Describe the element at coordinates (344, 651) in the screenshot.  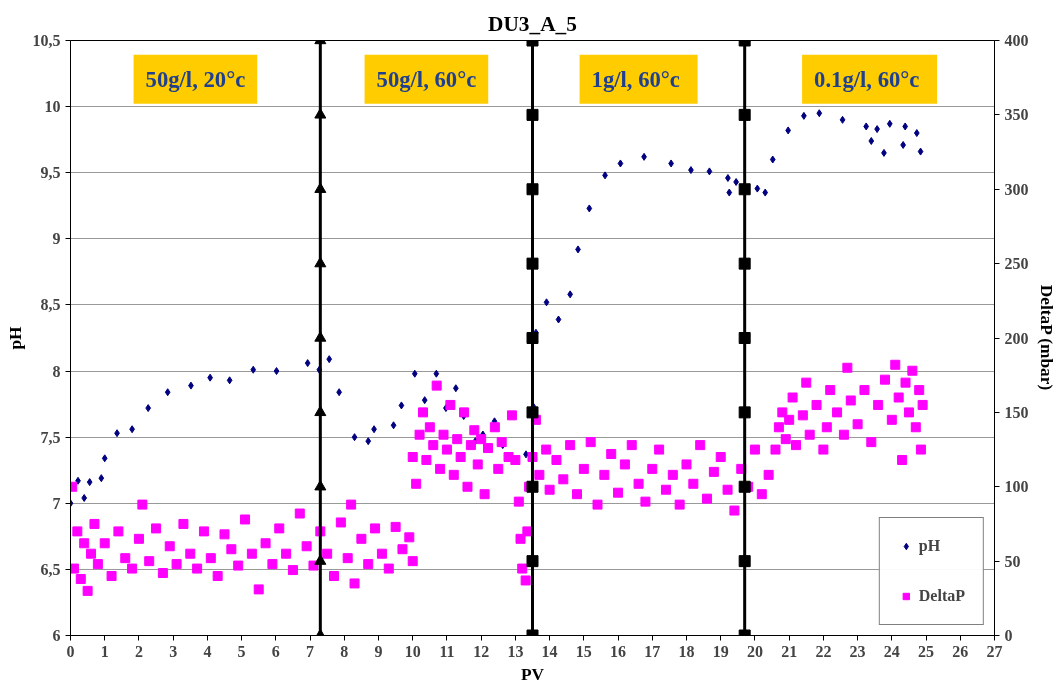
I see `x-tick-label: 8` at that location.